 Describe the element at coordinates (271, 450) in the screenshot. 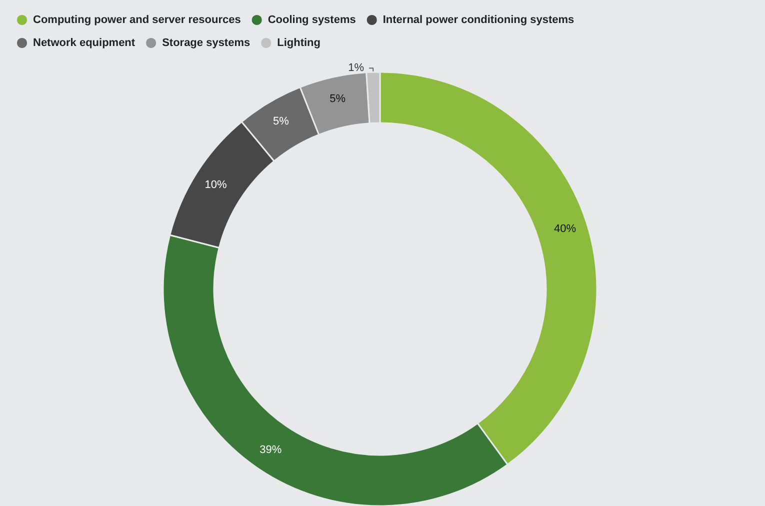

I see `data-label: 39%` at that location.